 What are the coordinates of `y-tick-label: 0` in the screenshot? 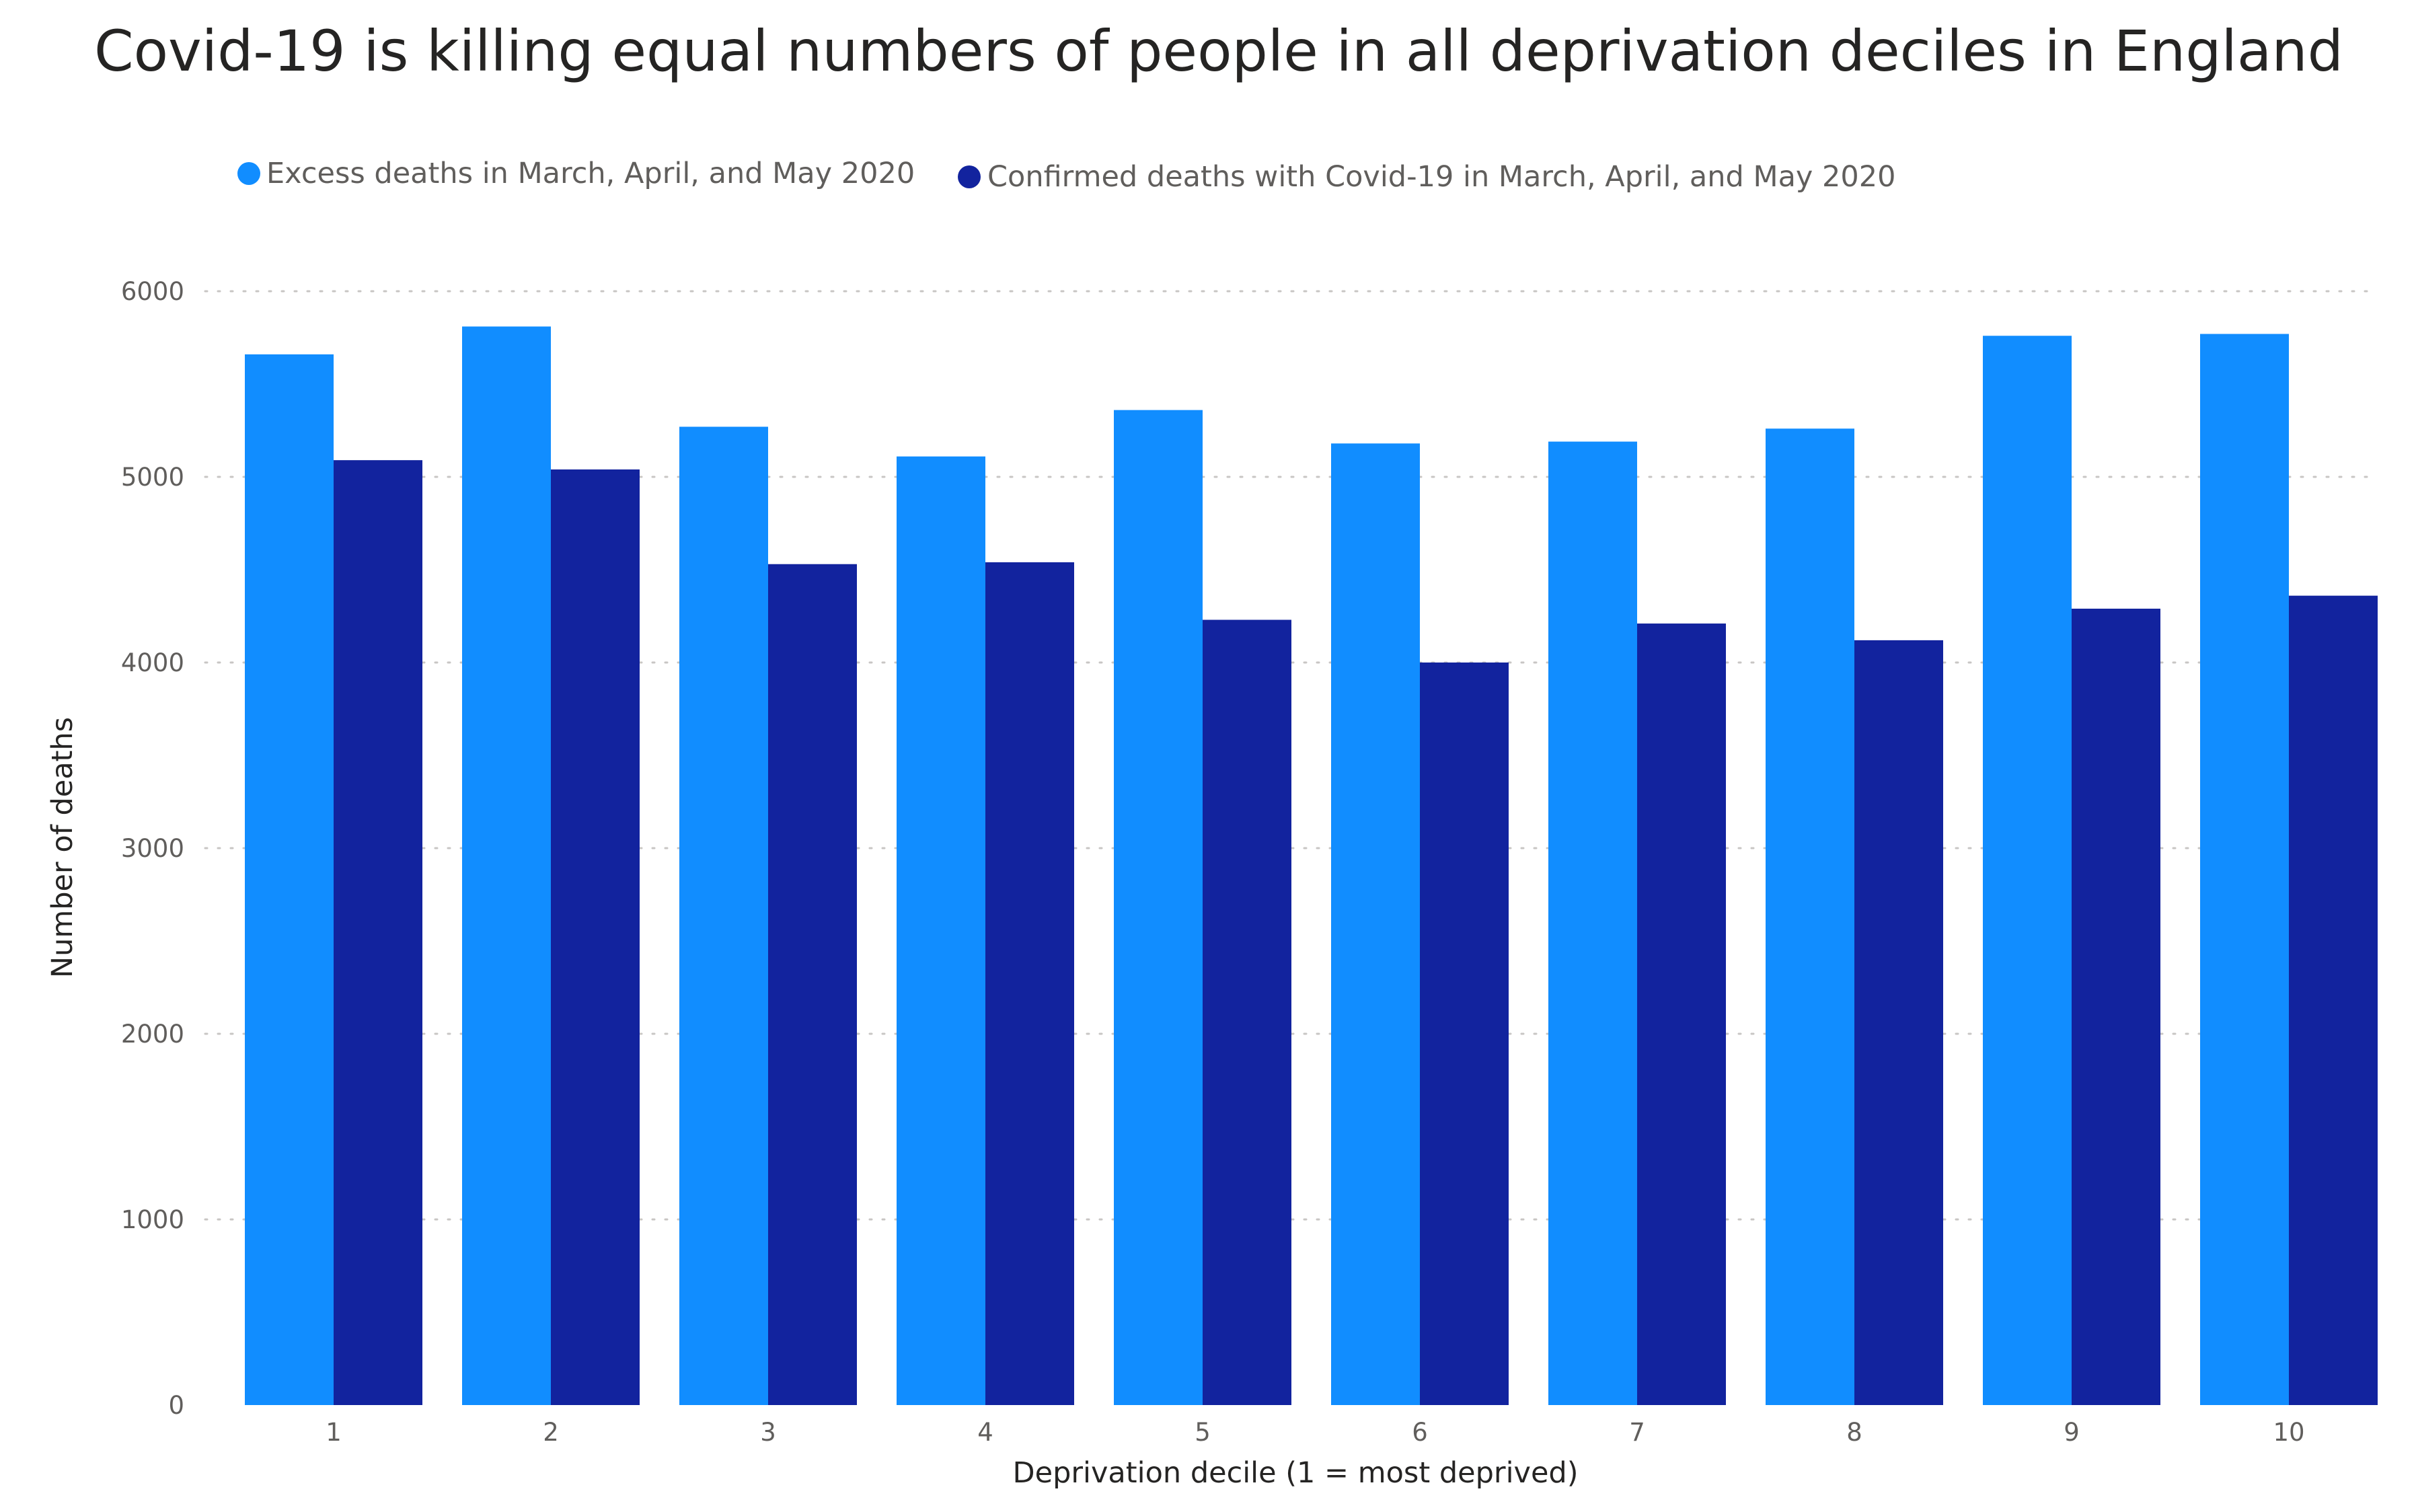 It's located at (176, 1405).